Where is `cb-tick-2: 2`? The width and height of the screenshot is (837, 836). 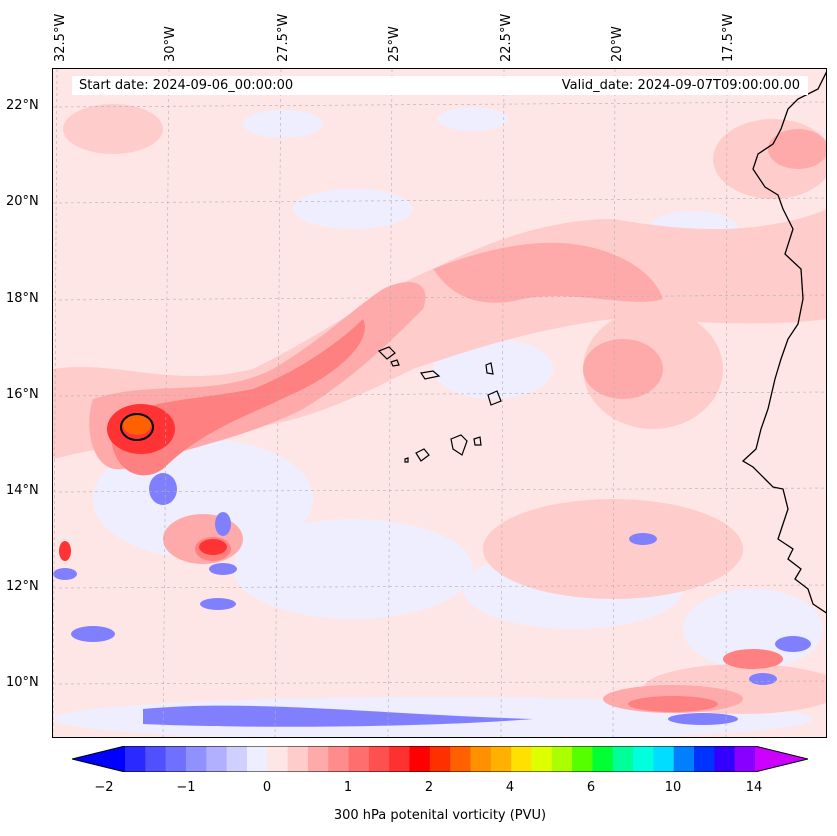
cb-tick-2: 2 is located at coordinates (429, 787).